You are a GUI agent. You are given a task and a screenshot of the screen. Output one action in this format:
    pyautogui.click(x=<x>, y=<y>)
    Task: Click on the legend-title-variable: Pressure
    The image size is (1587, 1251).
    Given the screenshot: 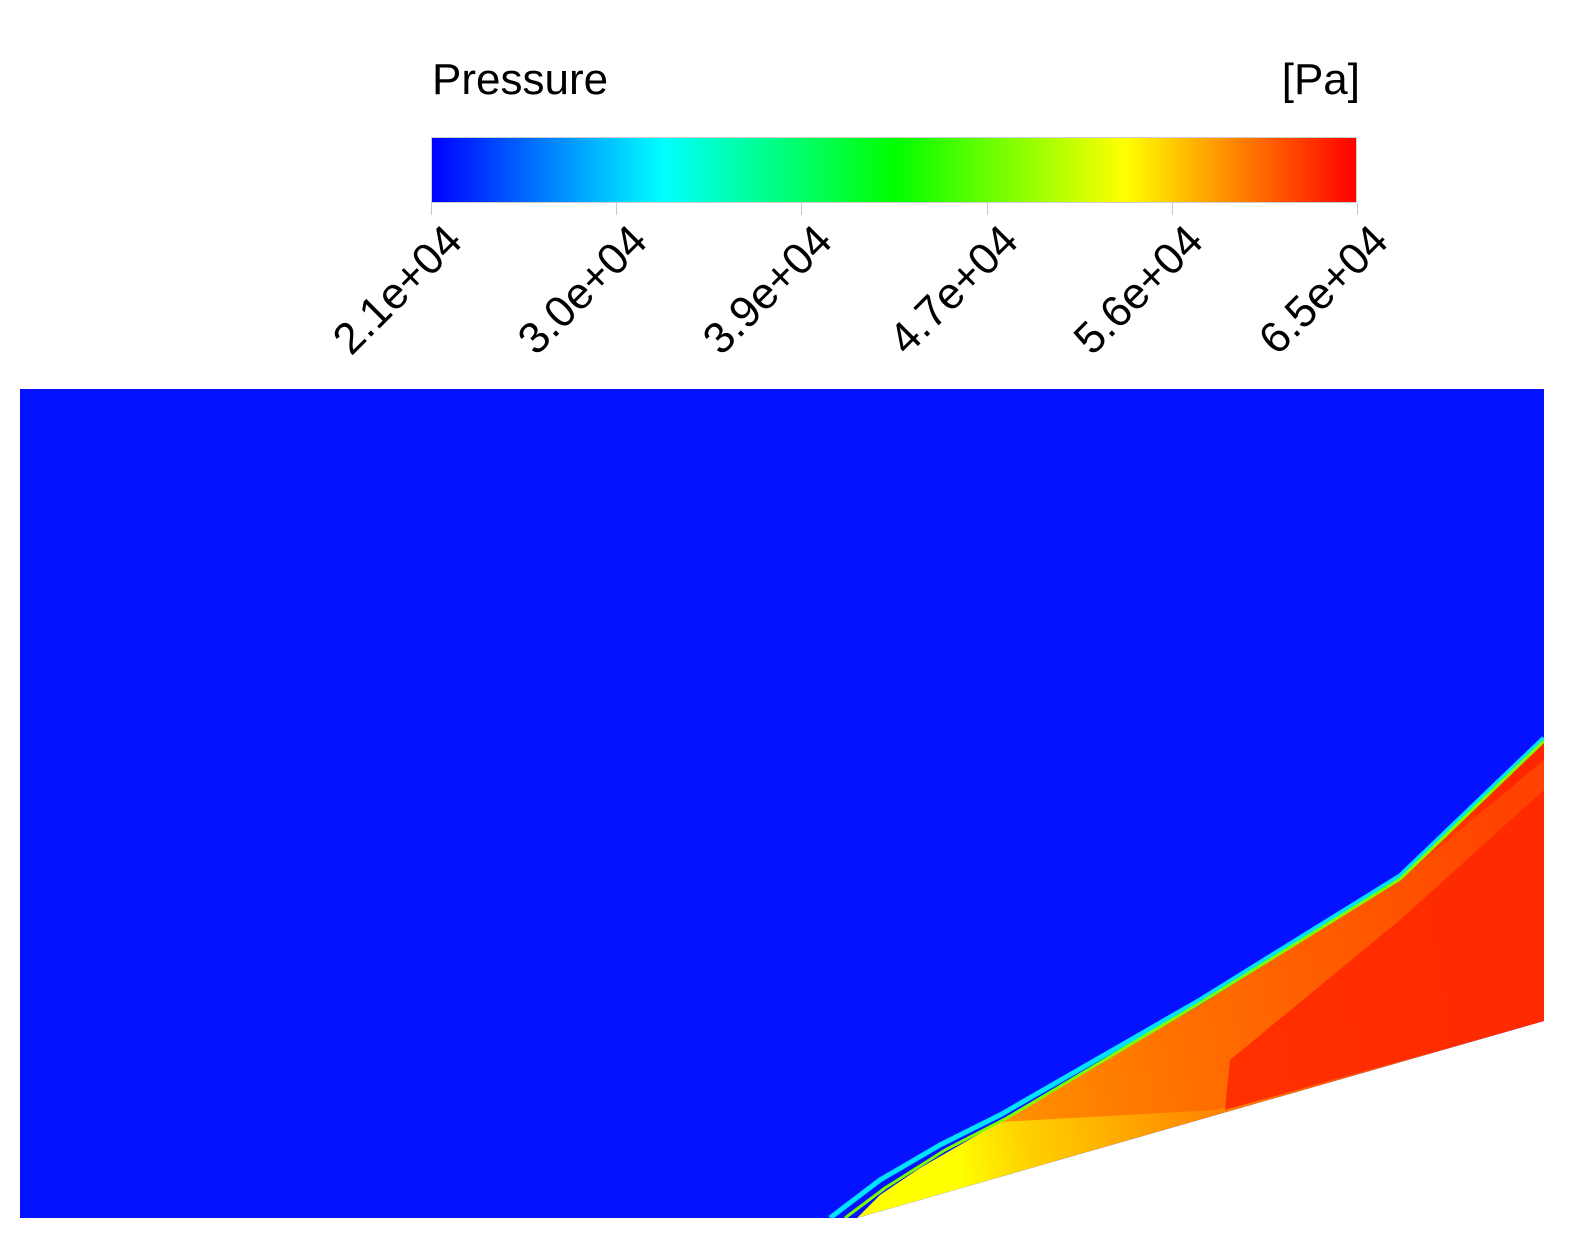 What is the action you would take?
    pyautogui.click(x=520, y=79)
    